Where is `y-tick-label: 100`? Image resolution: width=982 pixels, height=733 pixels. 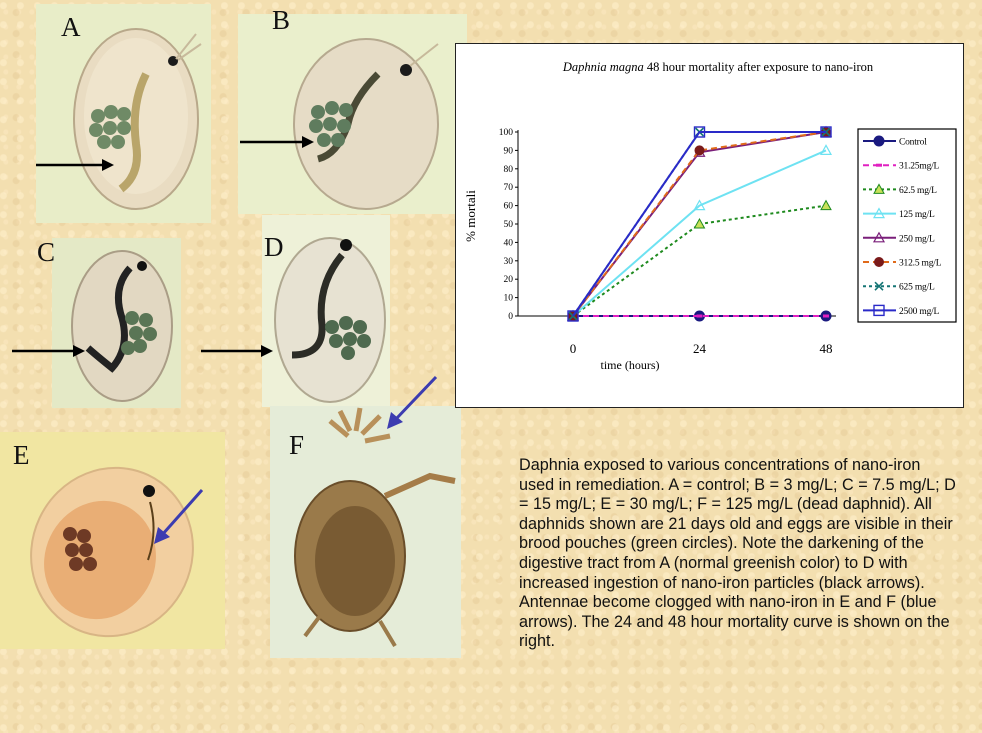 y-tick-label: 100 is located at coordinates (506, 133).